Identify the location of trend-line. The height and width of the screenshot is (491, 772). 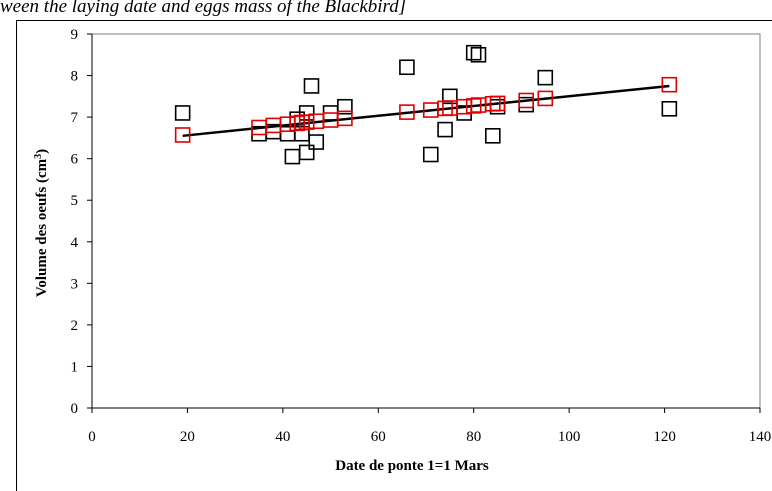
(426, 111).